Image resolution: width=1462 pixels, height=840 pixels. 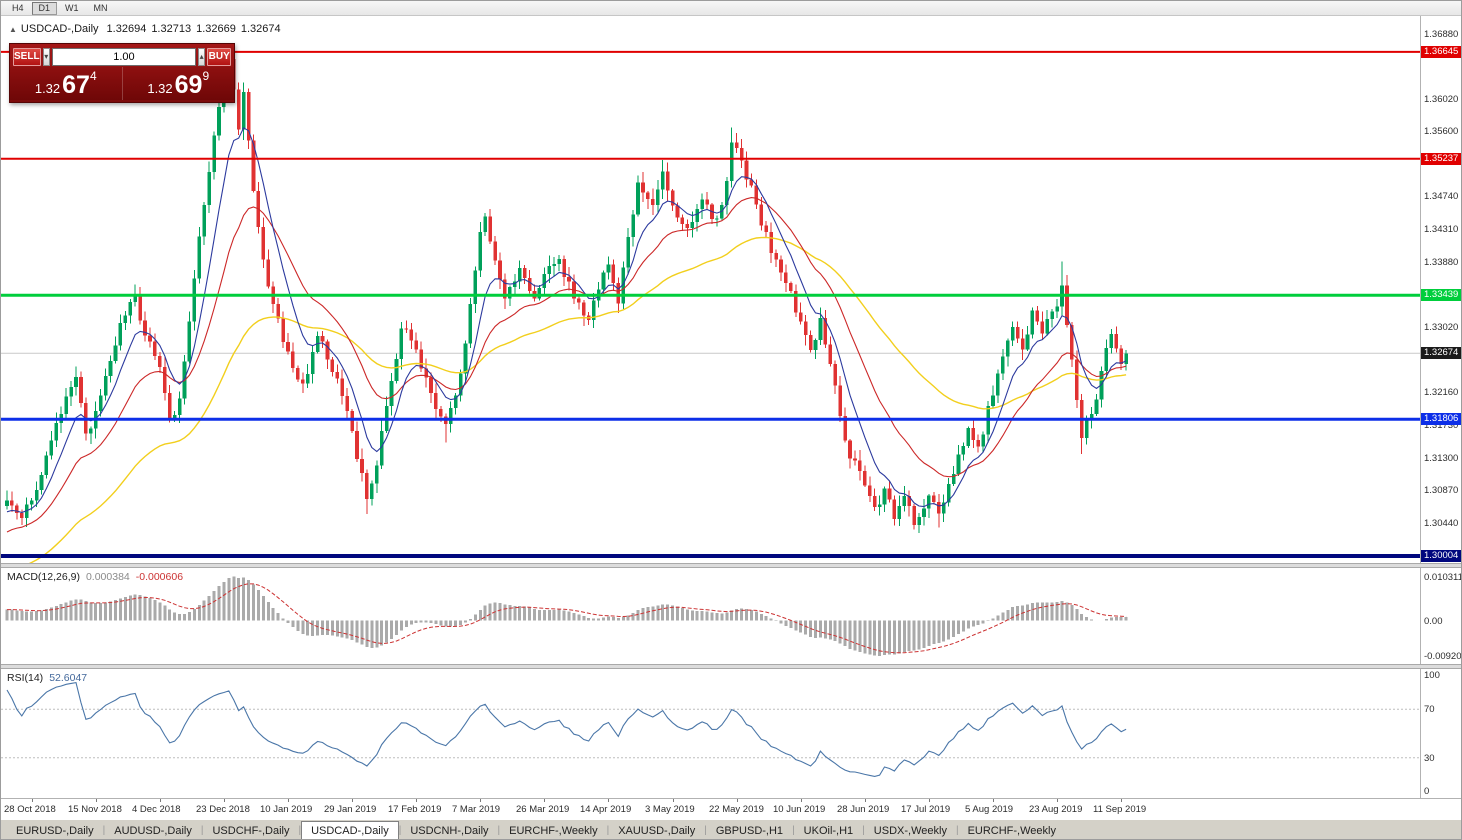 What do you see at coordinates (219, 56) in the screenshot?
I see `buy-button: BUY` at bounding box center [219, 56].